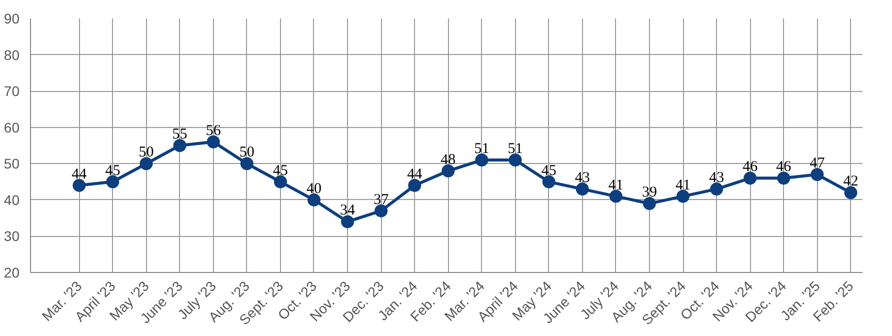 This screenshot has width=892, height=336. I want to click on y-tick-label: 50, so click(12, 164).